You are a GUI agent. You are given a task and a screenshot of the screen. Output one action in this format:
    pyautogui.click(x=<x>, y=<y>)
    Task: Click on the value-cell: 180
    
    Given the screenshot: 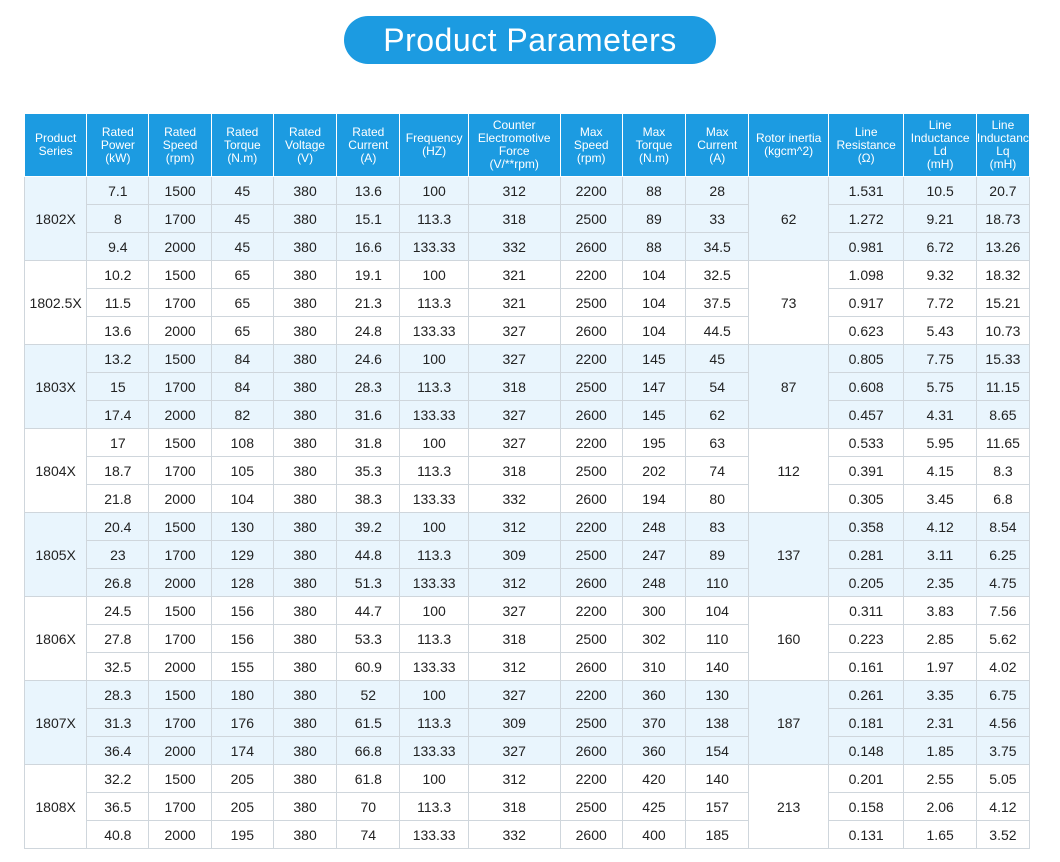 What is the action you would take?
    pyautogui.click(x=242, y=694)
    